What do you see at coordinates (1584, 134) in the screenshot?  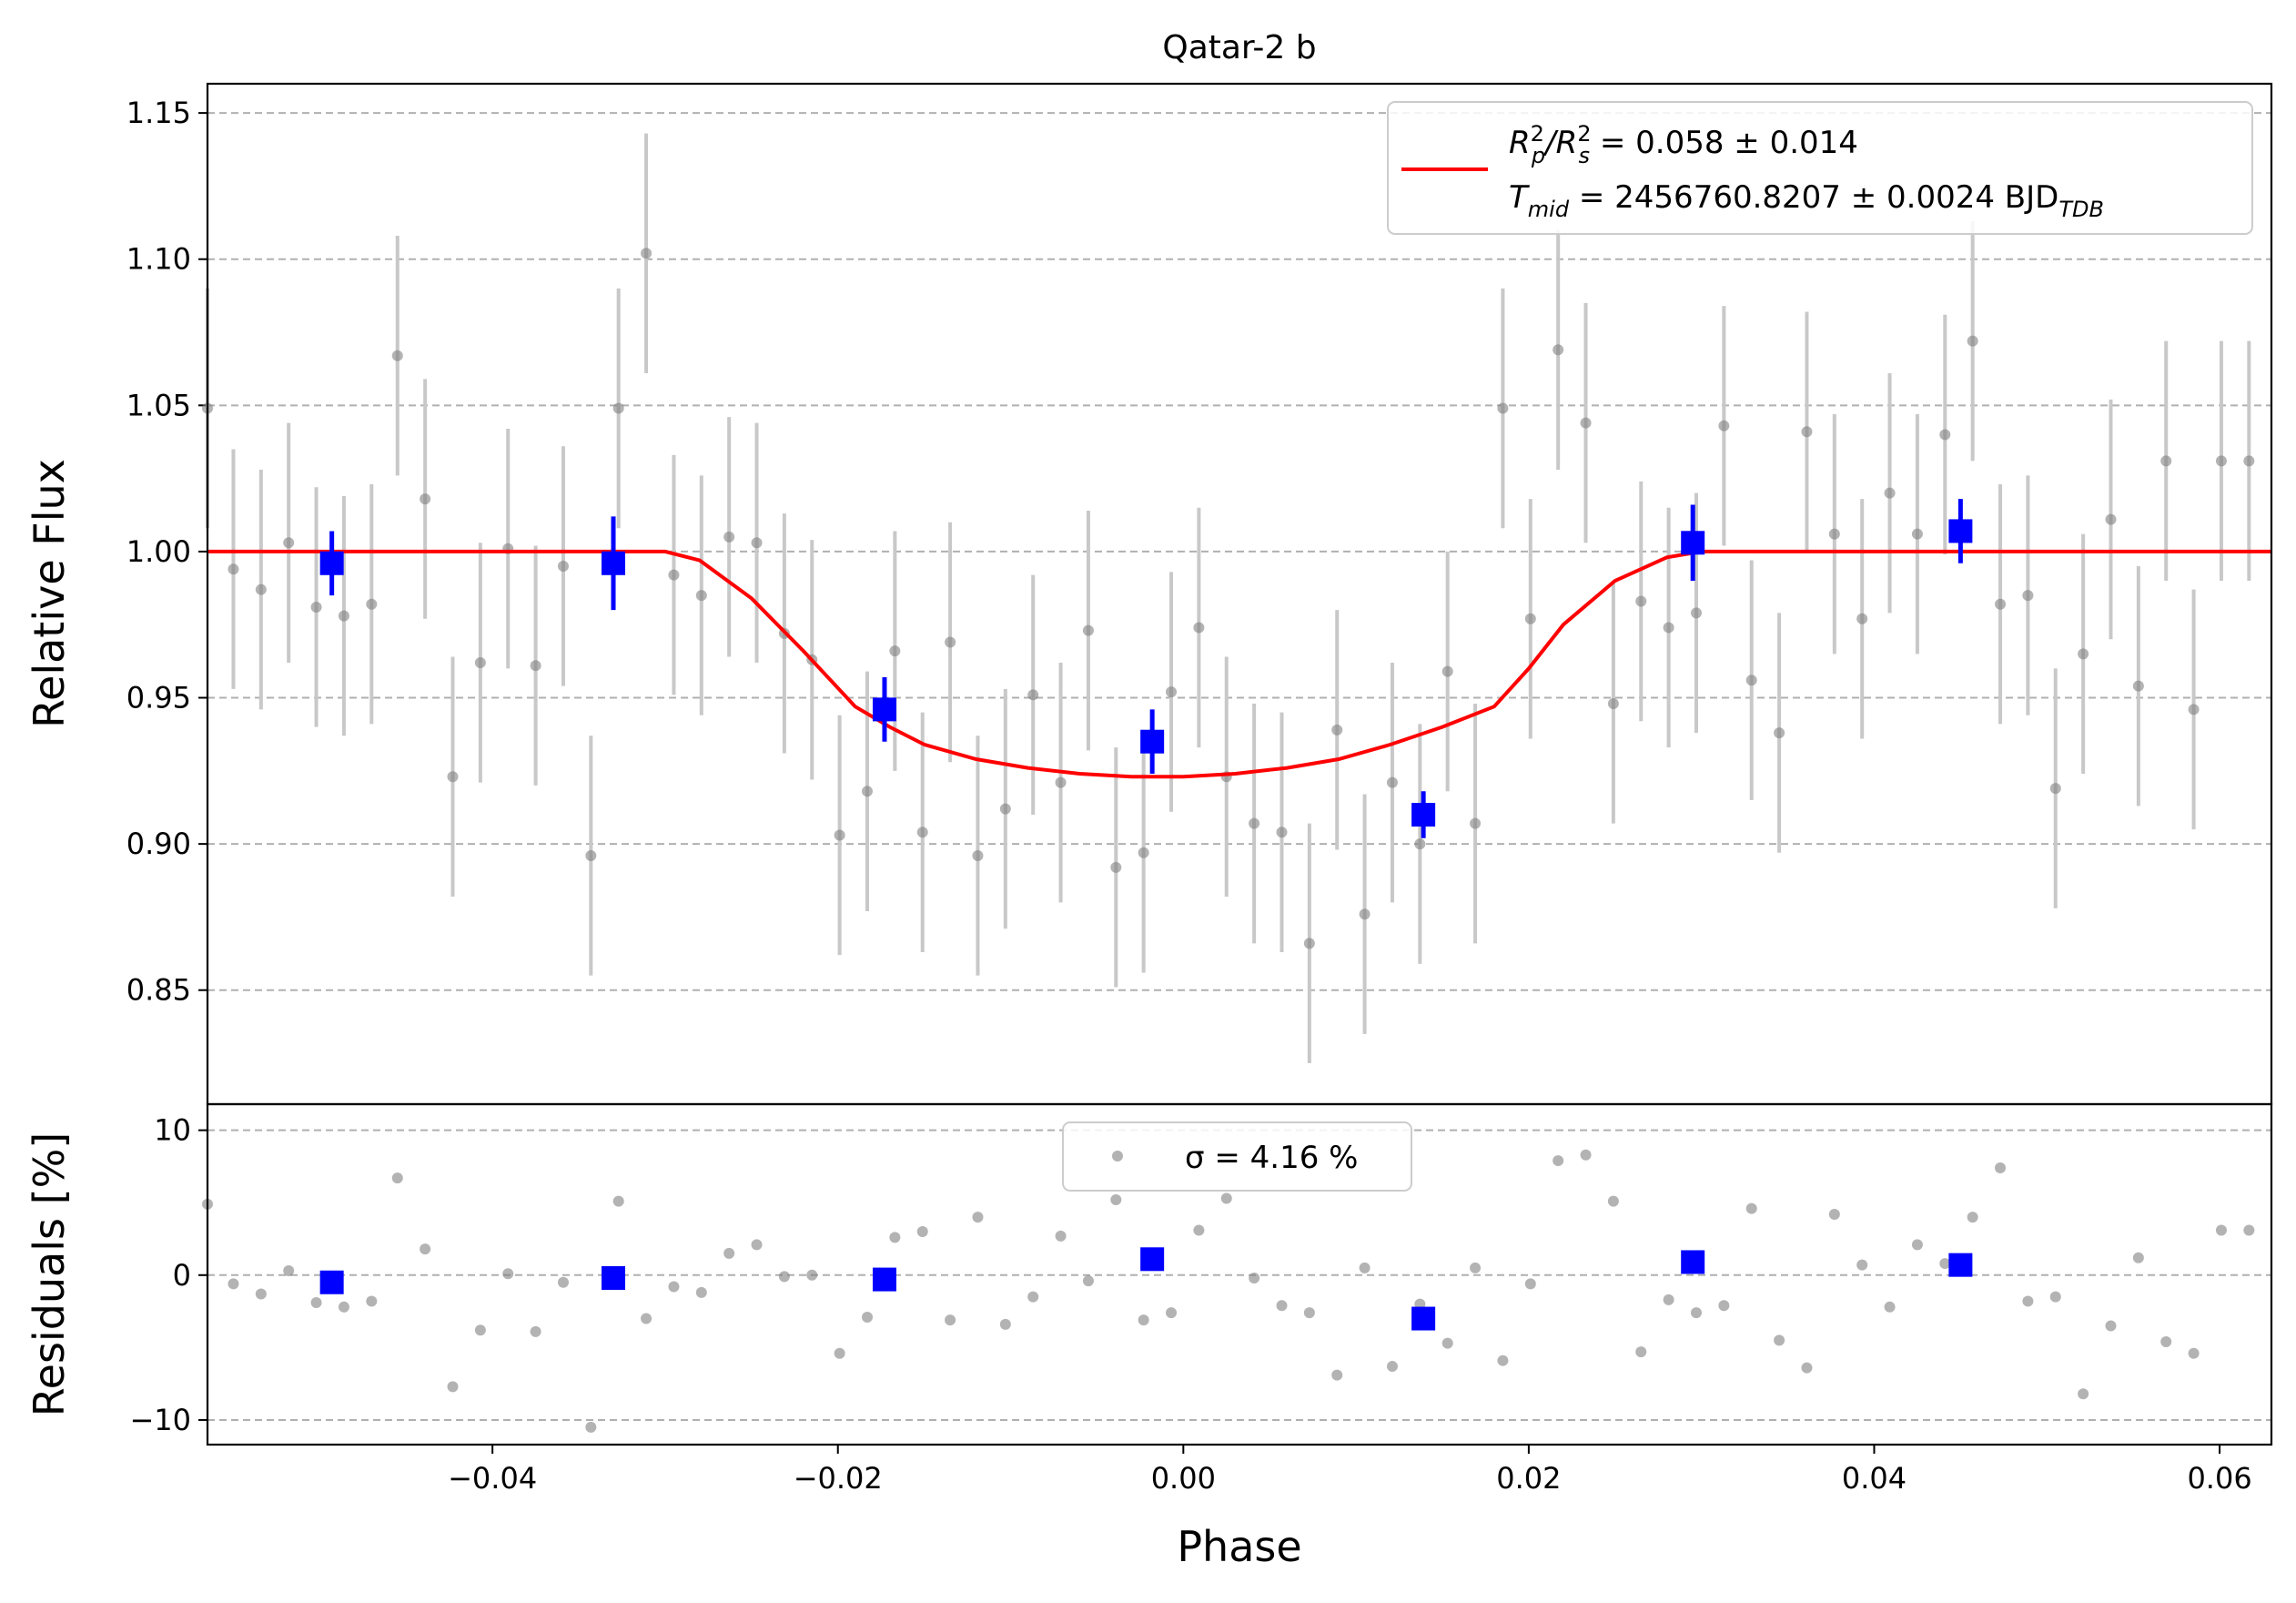 I see `legend-depth-sup2: 2` at bounding box center [1584, 134].